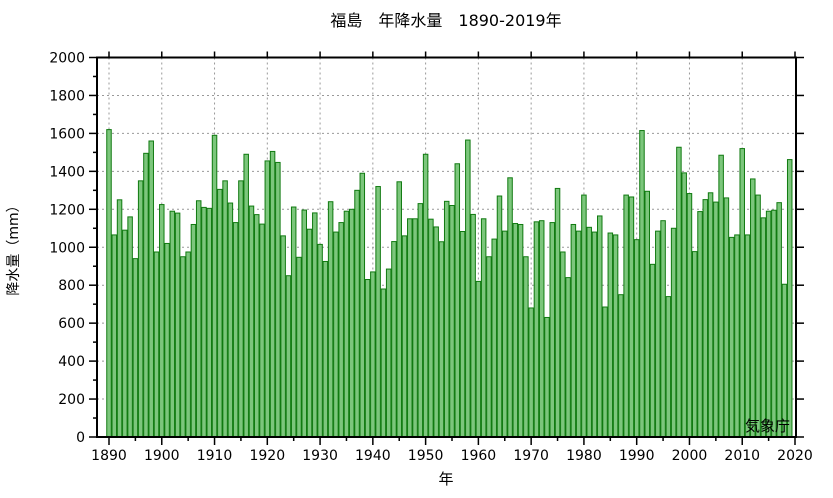 This screenshot has width=833, height=498. I want to click on y-tick-label: 800, so click(71, 286).